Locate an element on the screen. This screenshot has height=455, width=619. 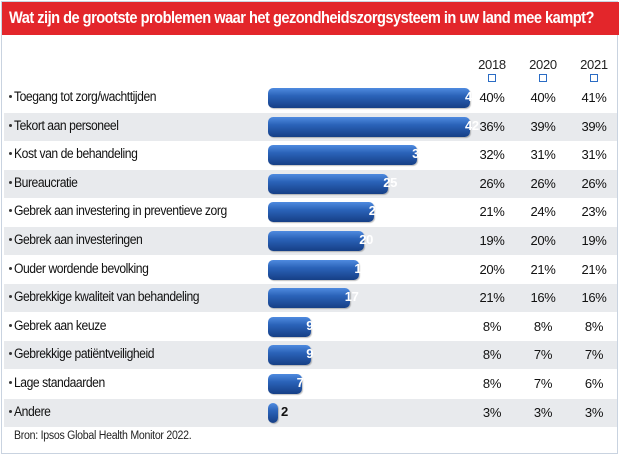
table-row: Gebrekkige patiëntveiligheid 9 8% 7% 7% is located at coordinates (310, 355).